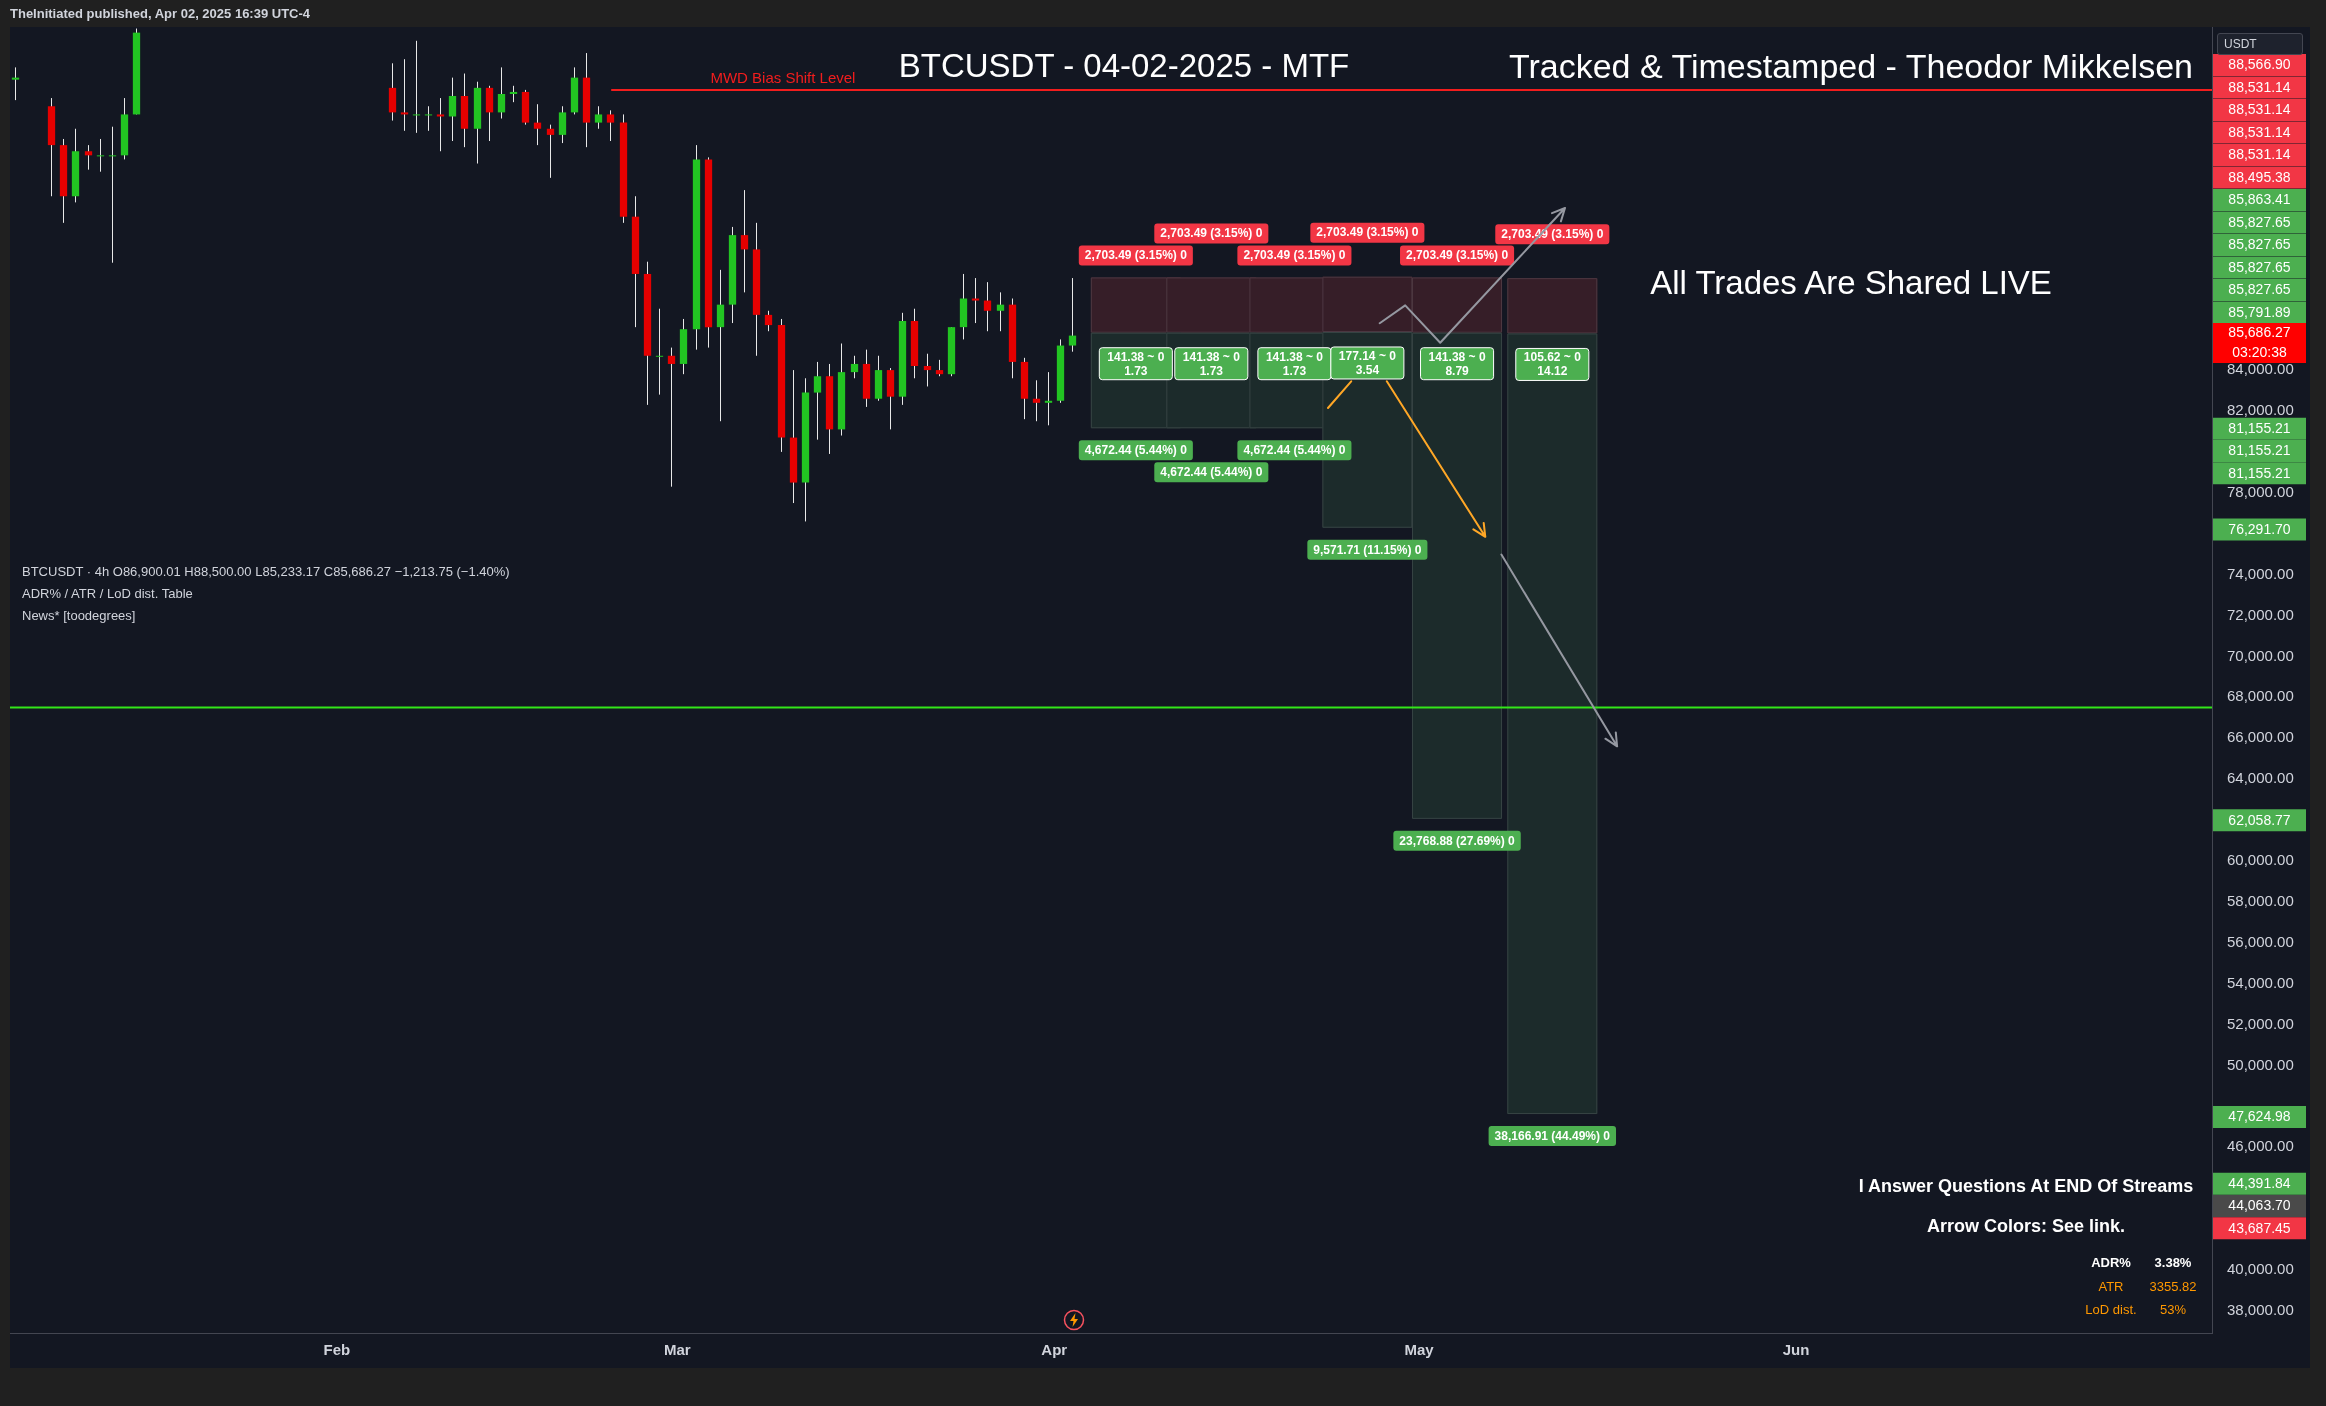 The image size is (2326, 1406). I want to click on annotation: 141.38 ~ 0 8.79, so click(1457, 363).